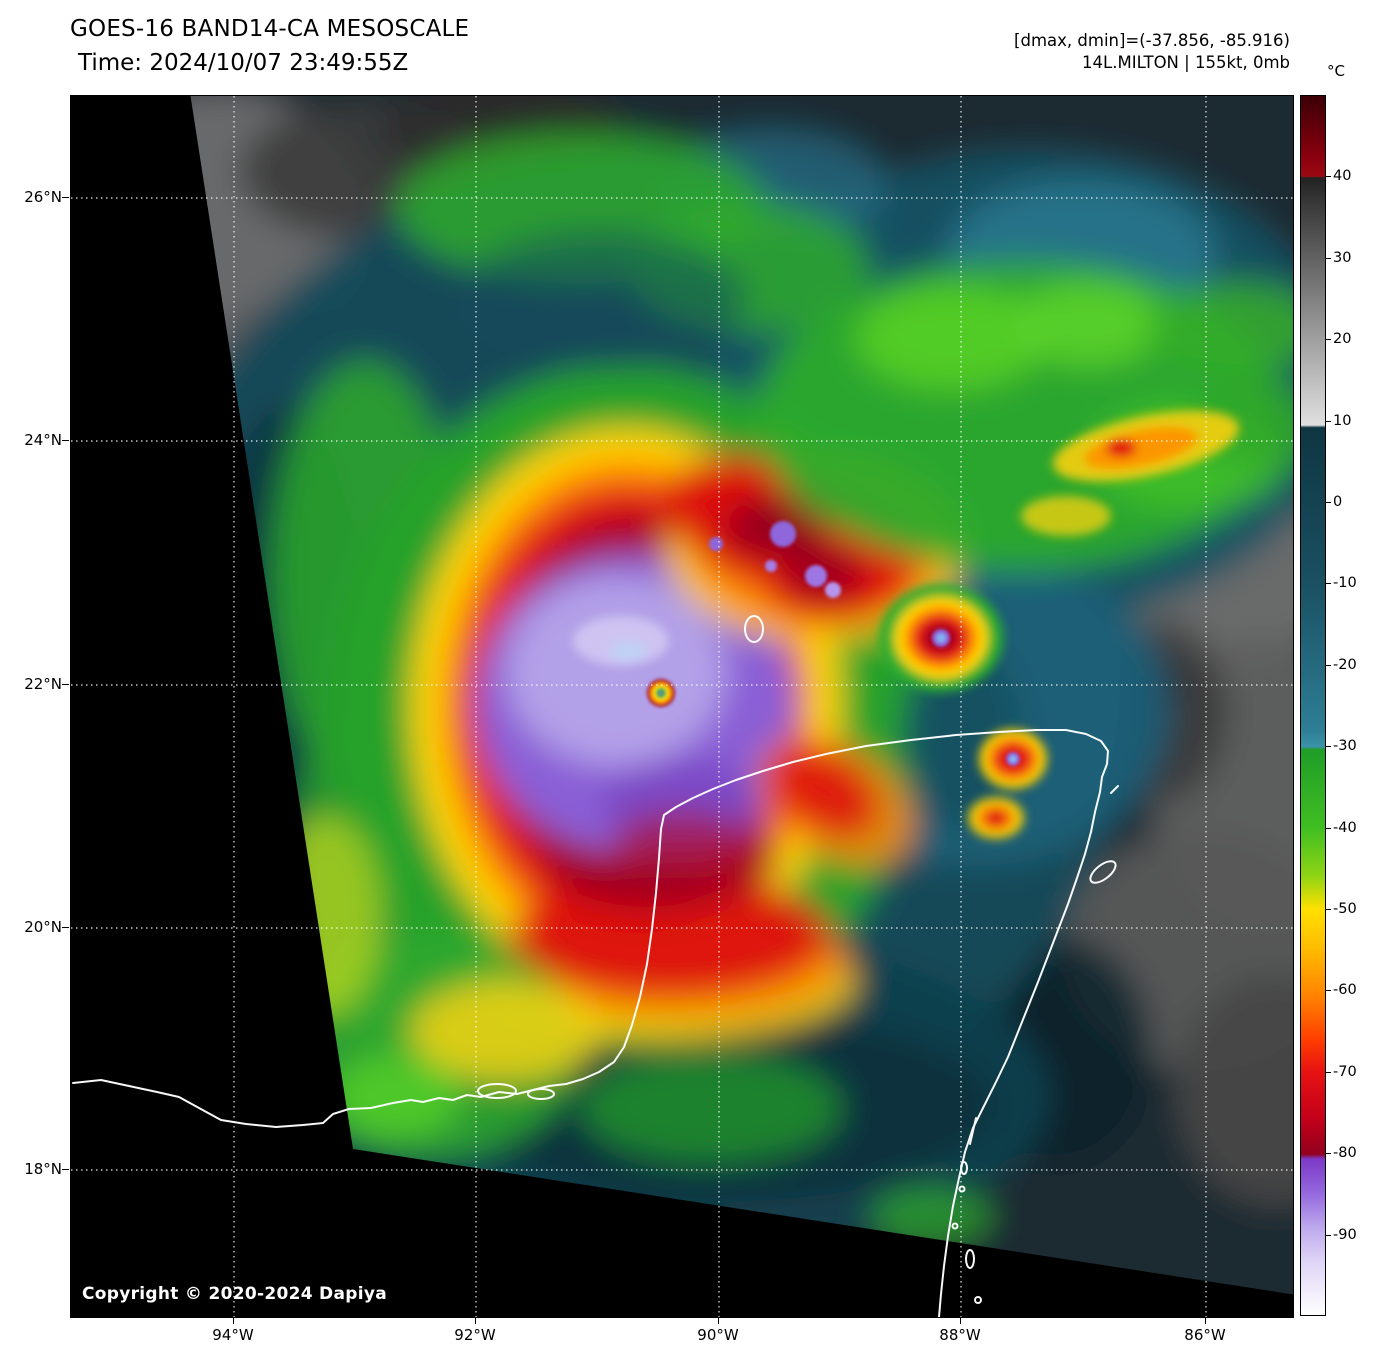 This screenshot has height=1359, width=1390. What do you see at coordinates (1186, 62) in the screenshot?
I see `storm-info-readout: 14L.MILTON | 155kt, 0mb` at bounding box center [1186, 62].